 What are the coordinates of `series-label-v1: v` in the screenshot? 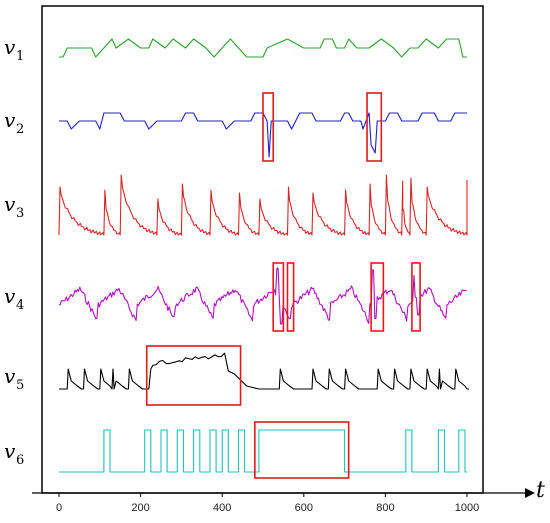 It's located at (10, 47).